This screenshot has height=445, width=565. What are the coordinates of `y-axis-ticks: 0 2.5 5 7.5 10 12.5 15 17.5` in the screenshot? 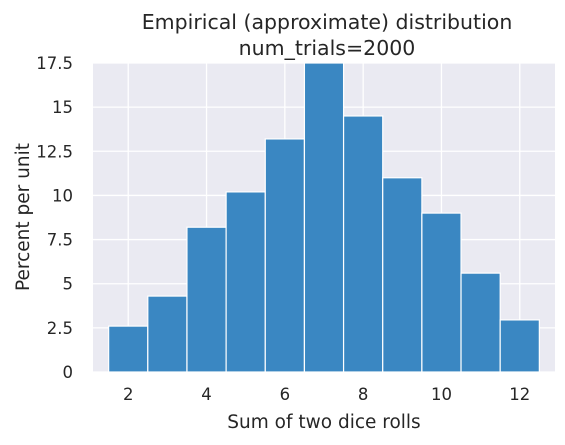 It's located at (54, 218).